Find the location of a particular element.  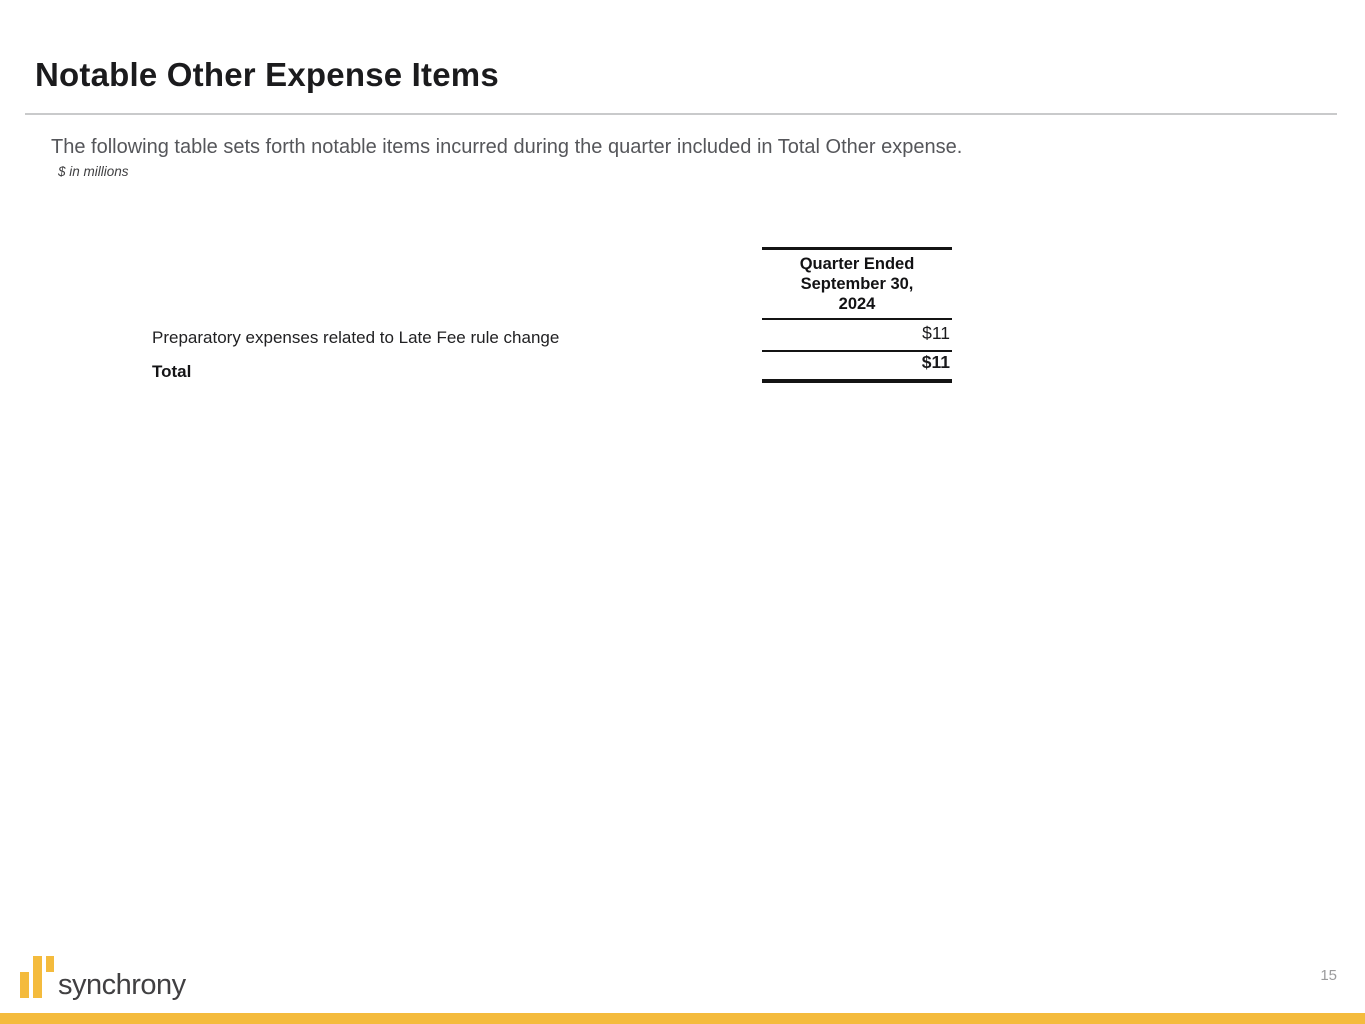

column-header-line: Quarter Ended is located at coordinates (857, 264).